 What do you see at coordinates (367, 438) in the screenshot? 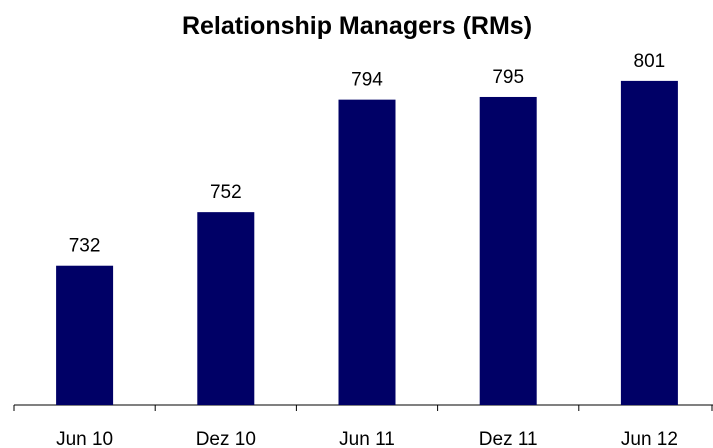
I see `x-tick-label: Jun 11` at bounding box center [367, 438].